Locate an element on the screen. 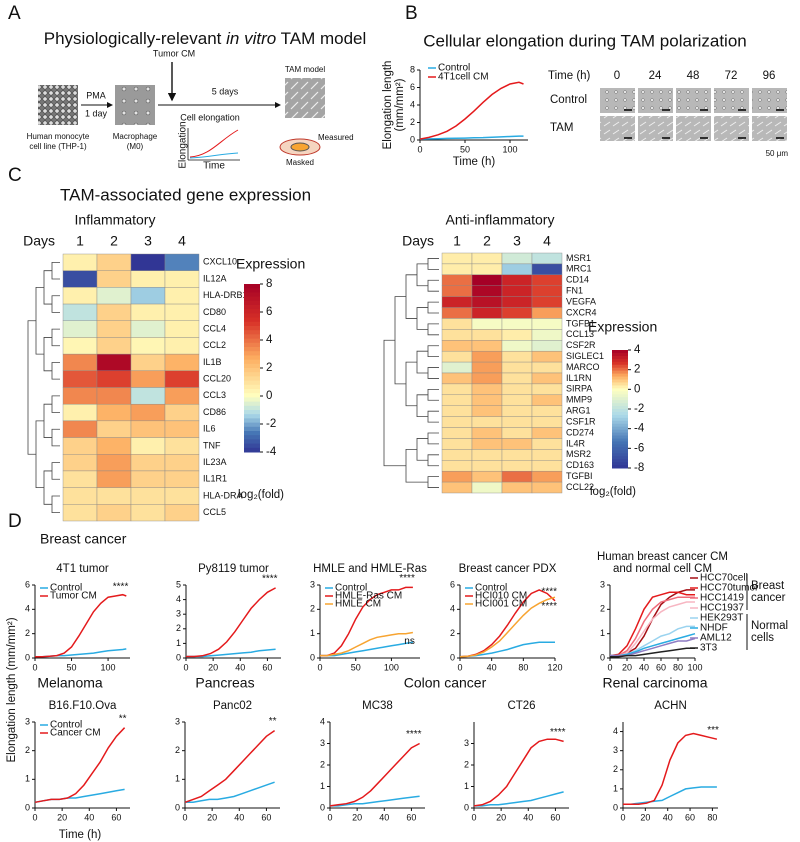 This screenshot has height=842, width=800. legend-label: HEK293T is located at coordinates (721, 618).